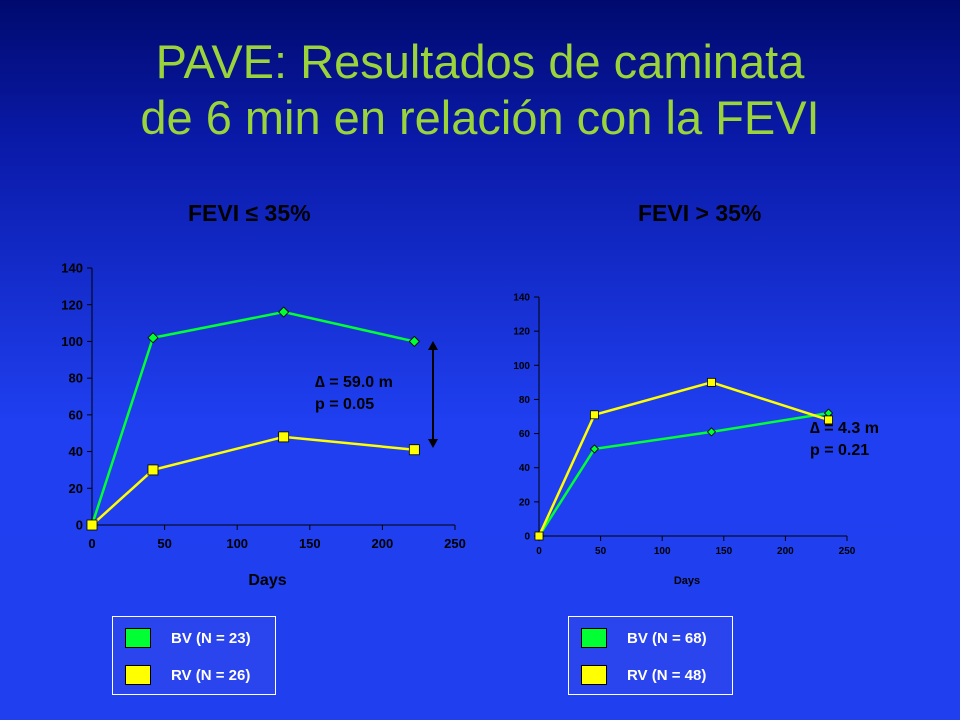 The image size is (960, 720). I want to click on right-legend-rv: RV (N = 48), so click(643, 675).